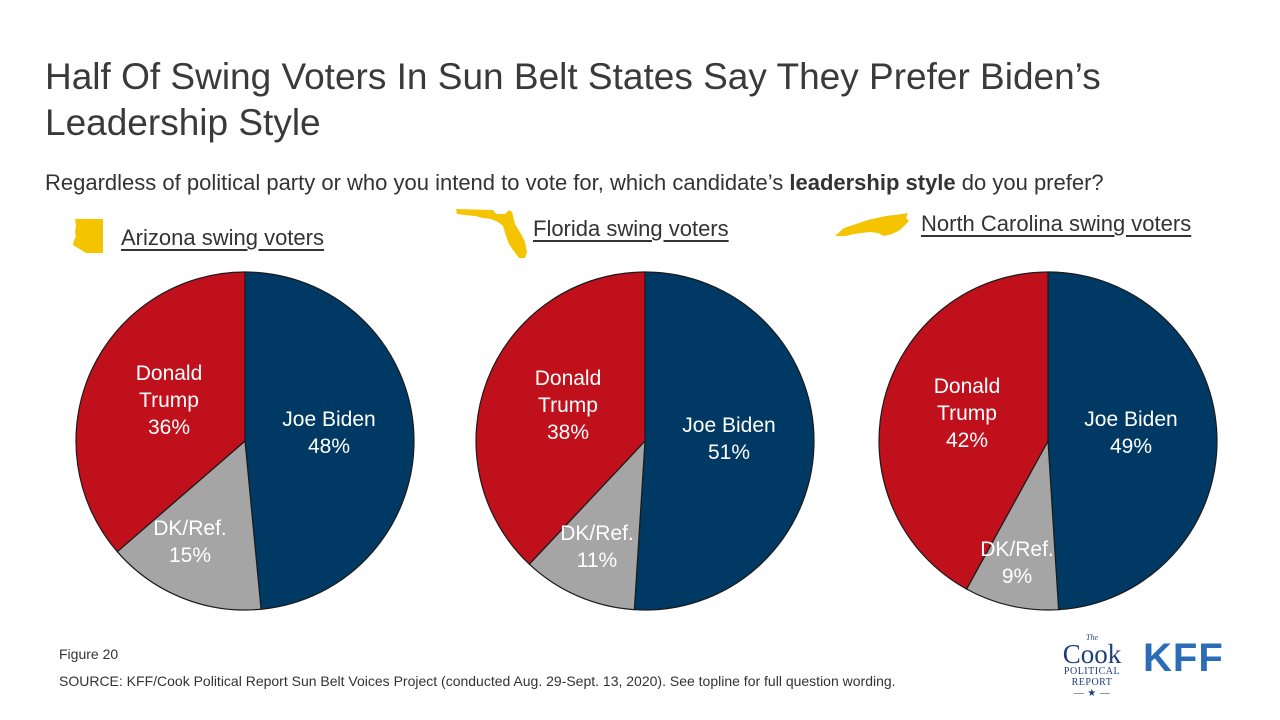 The height and width of the screenshot is (720, 1280). I want to click on north-carolina-label-dk-ref: DK/Ref. 9%, so click(1017, 563).